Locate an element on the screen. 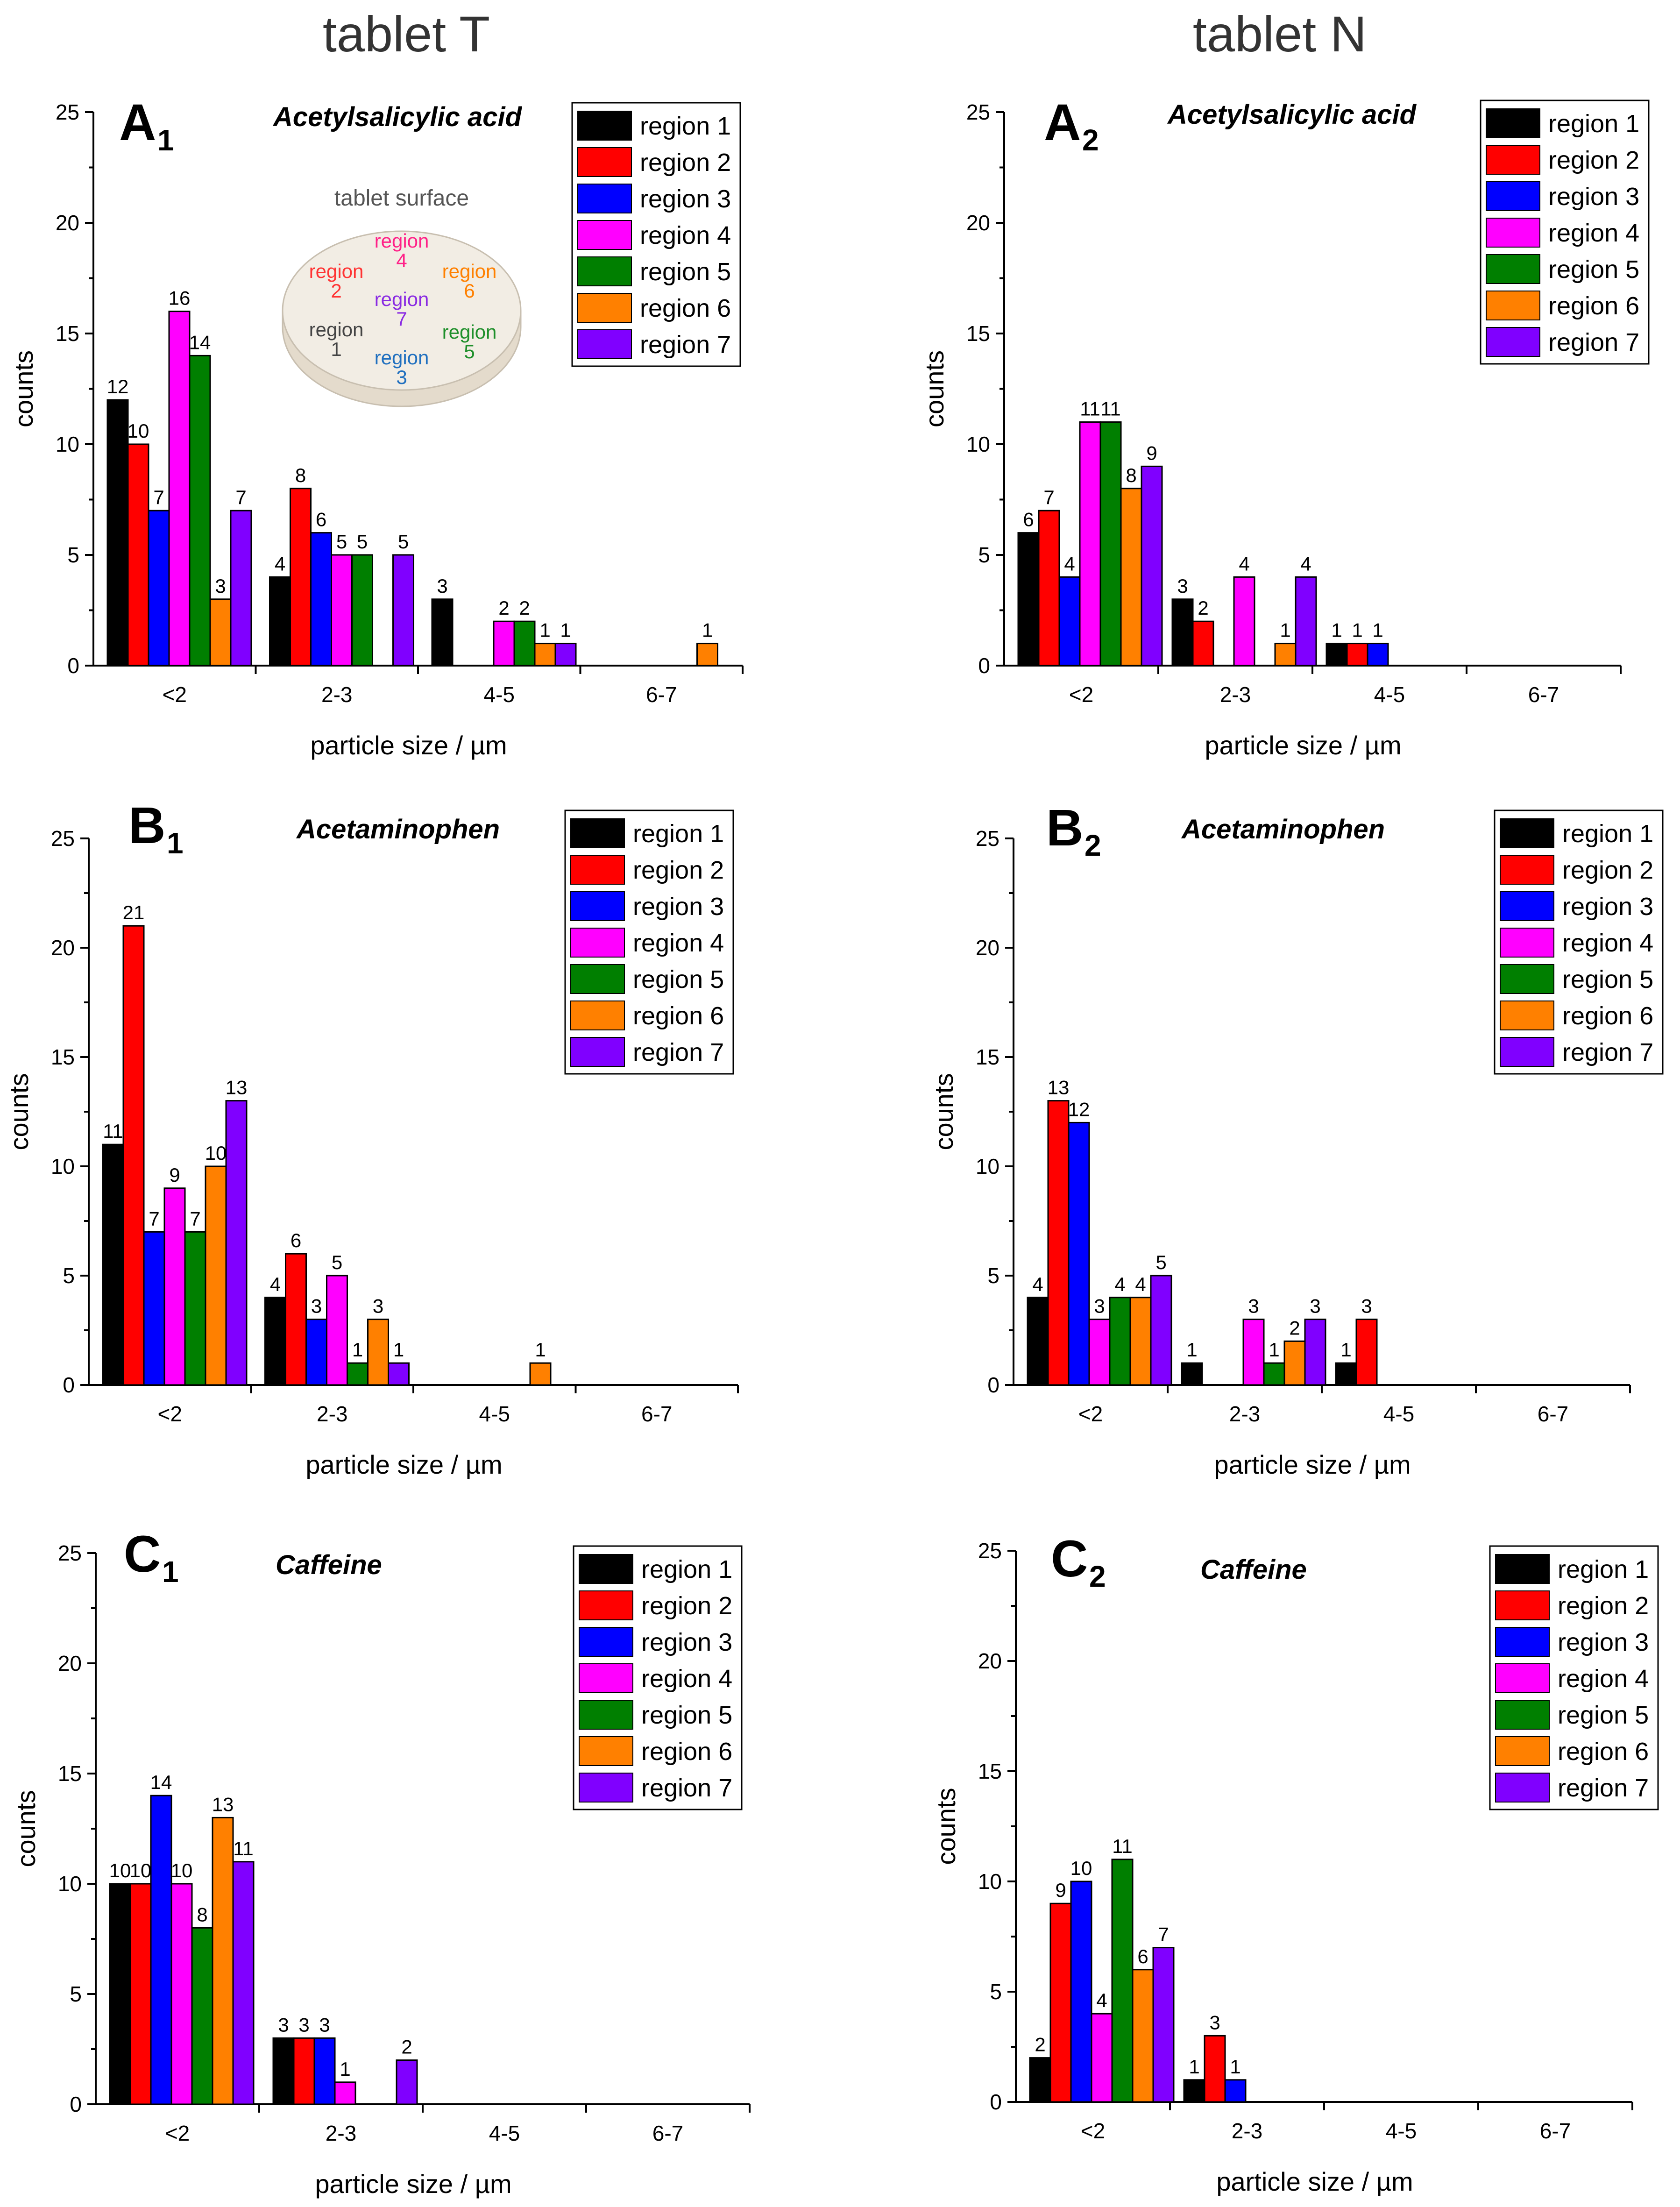 The image size is (1680, 2207). bar-value-label: 1 is located at coordinates (1191, 1350).